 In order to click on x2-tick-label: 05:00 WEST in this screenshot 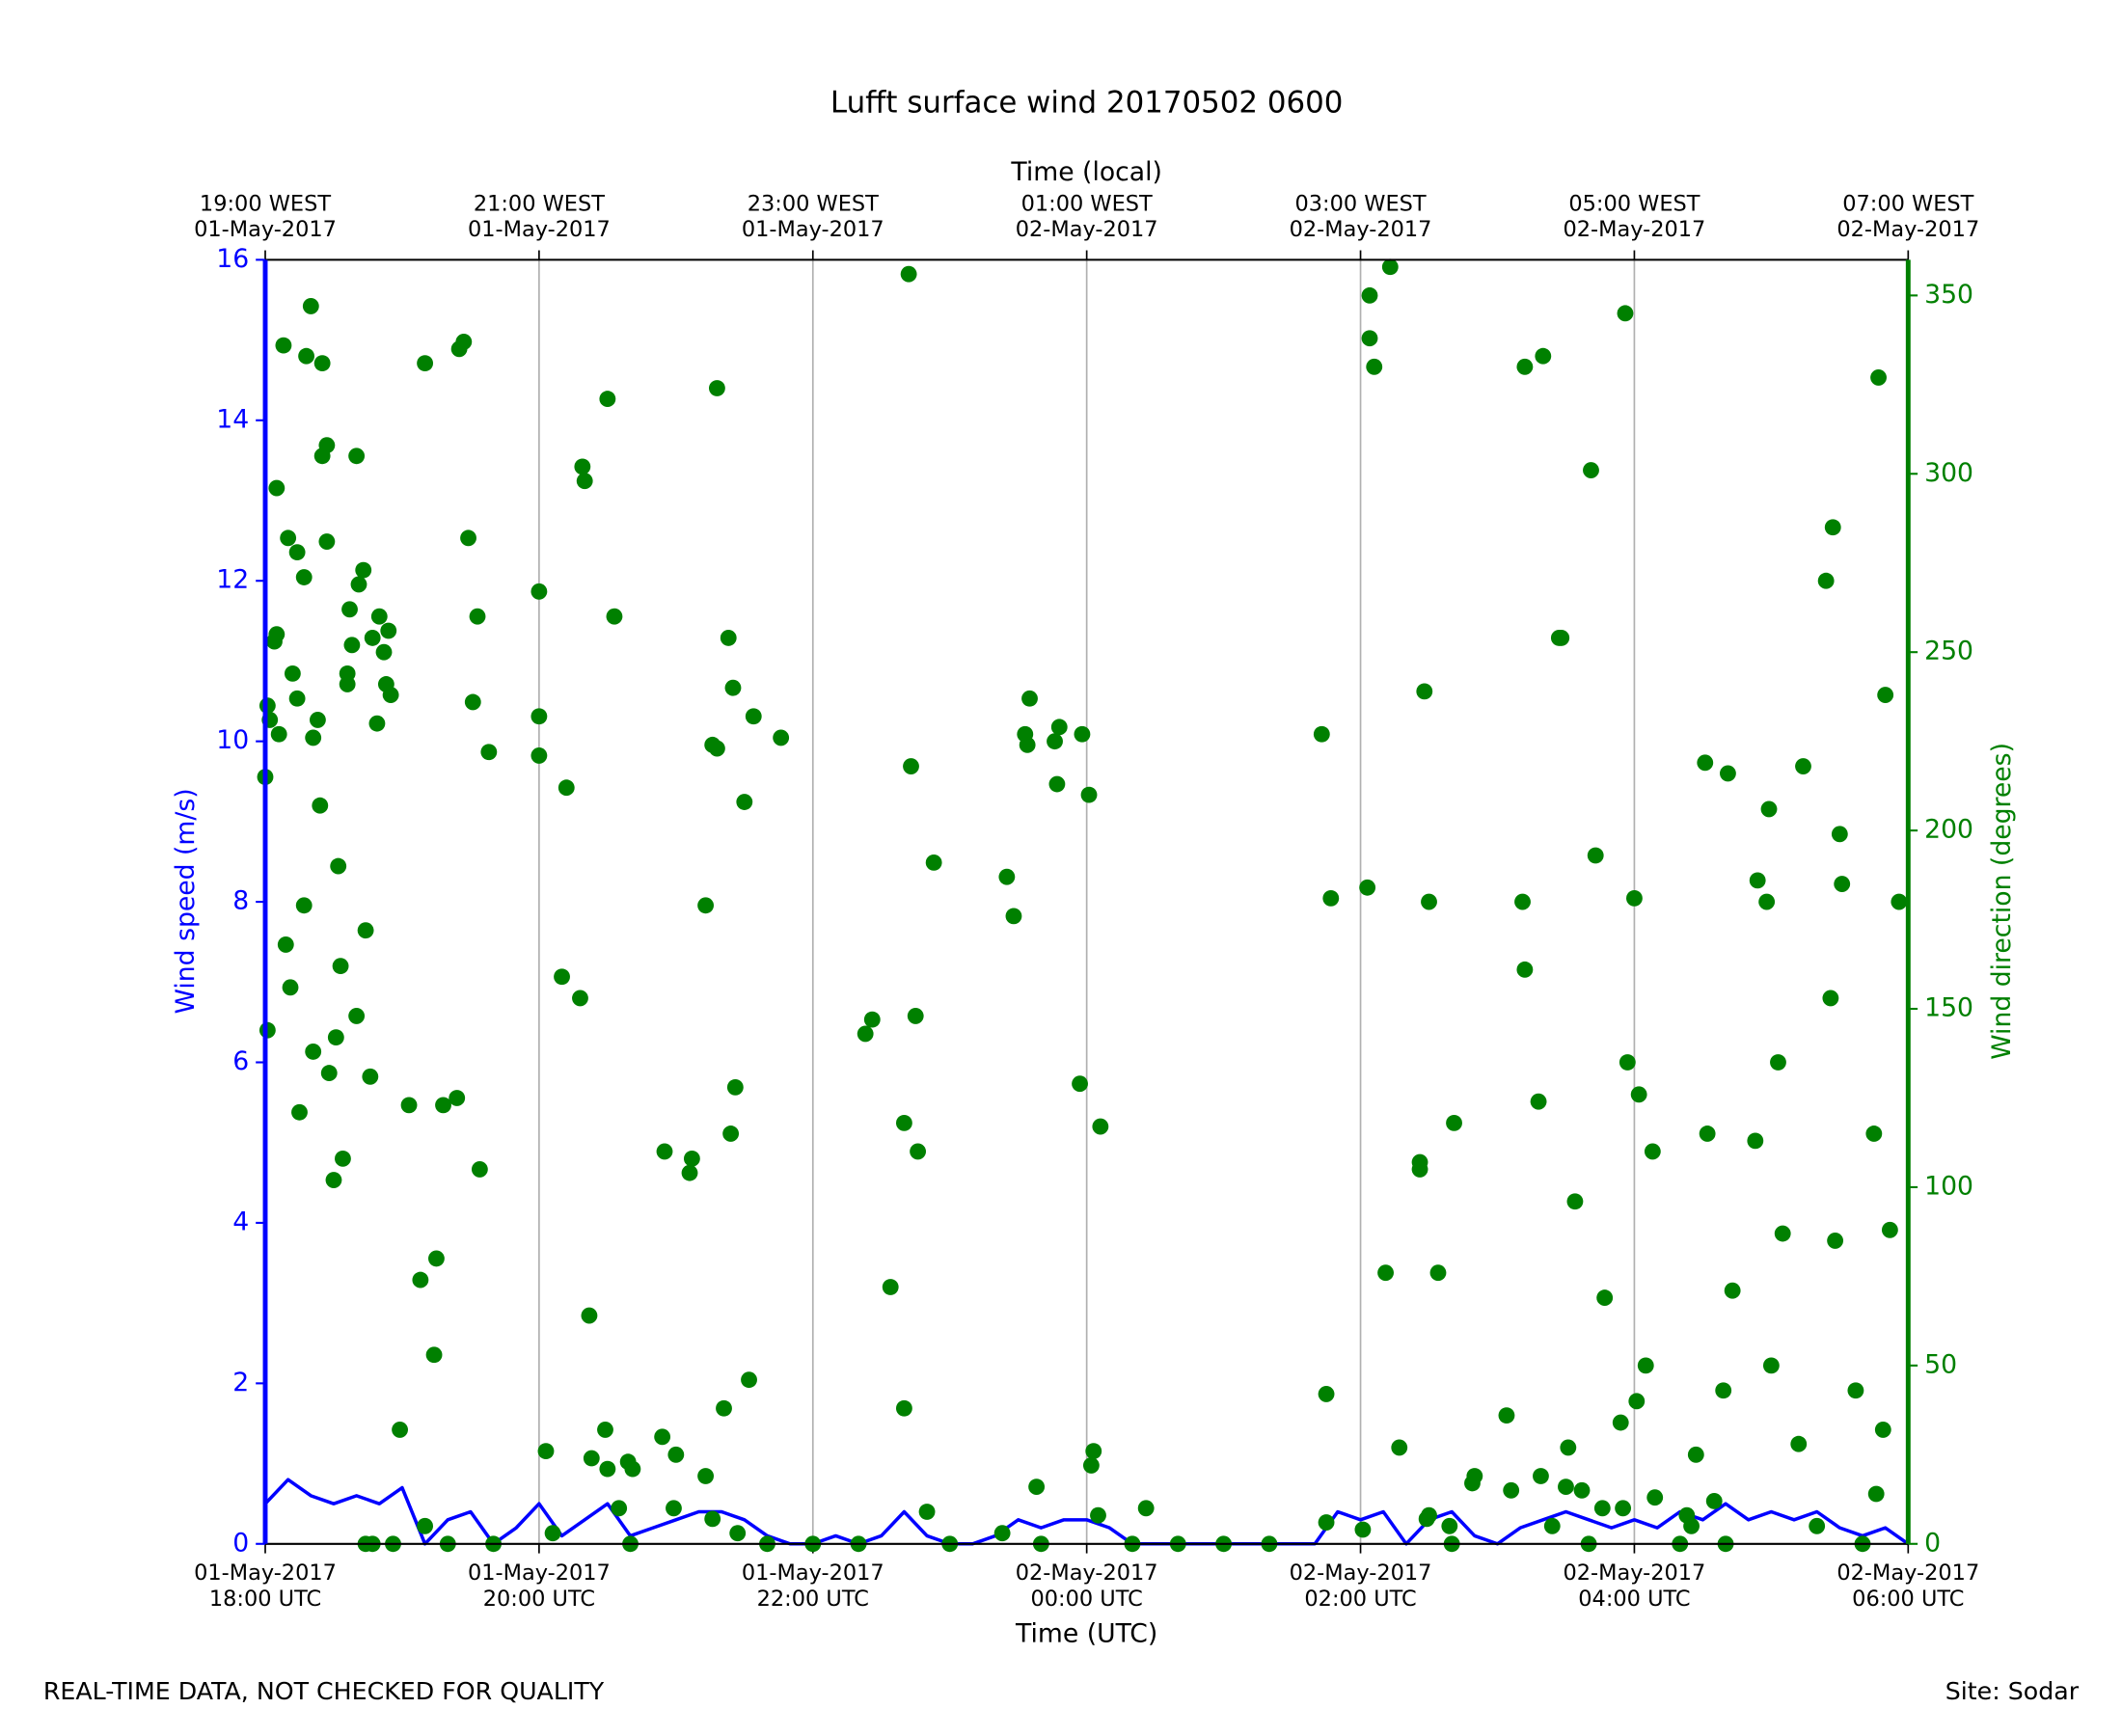, I will do `click(1634, 203)`.